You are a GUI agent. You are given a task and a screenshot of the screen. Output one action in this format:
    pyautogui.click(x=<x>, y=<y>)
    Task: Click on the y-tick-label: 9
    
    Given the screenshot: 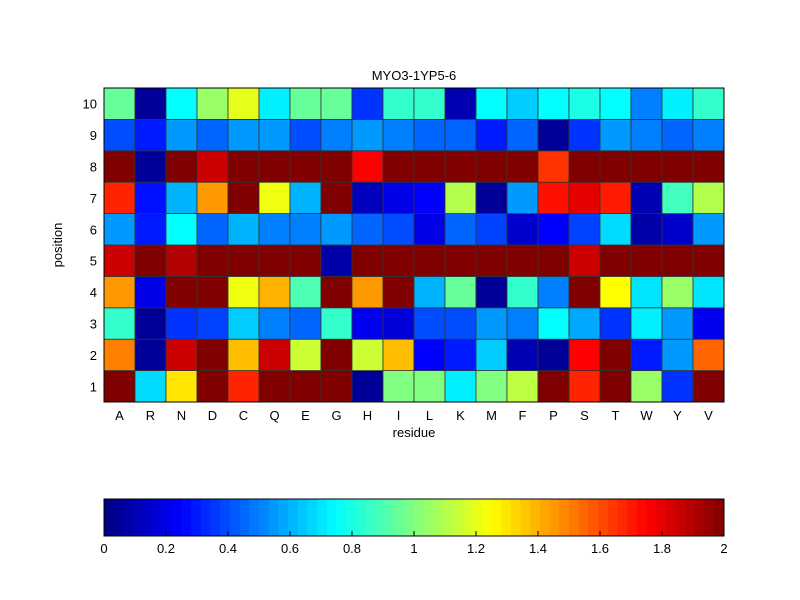 What is the action you would take?
    pyautogui.click(x=93, y=135)
    